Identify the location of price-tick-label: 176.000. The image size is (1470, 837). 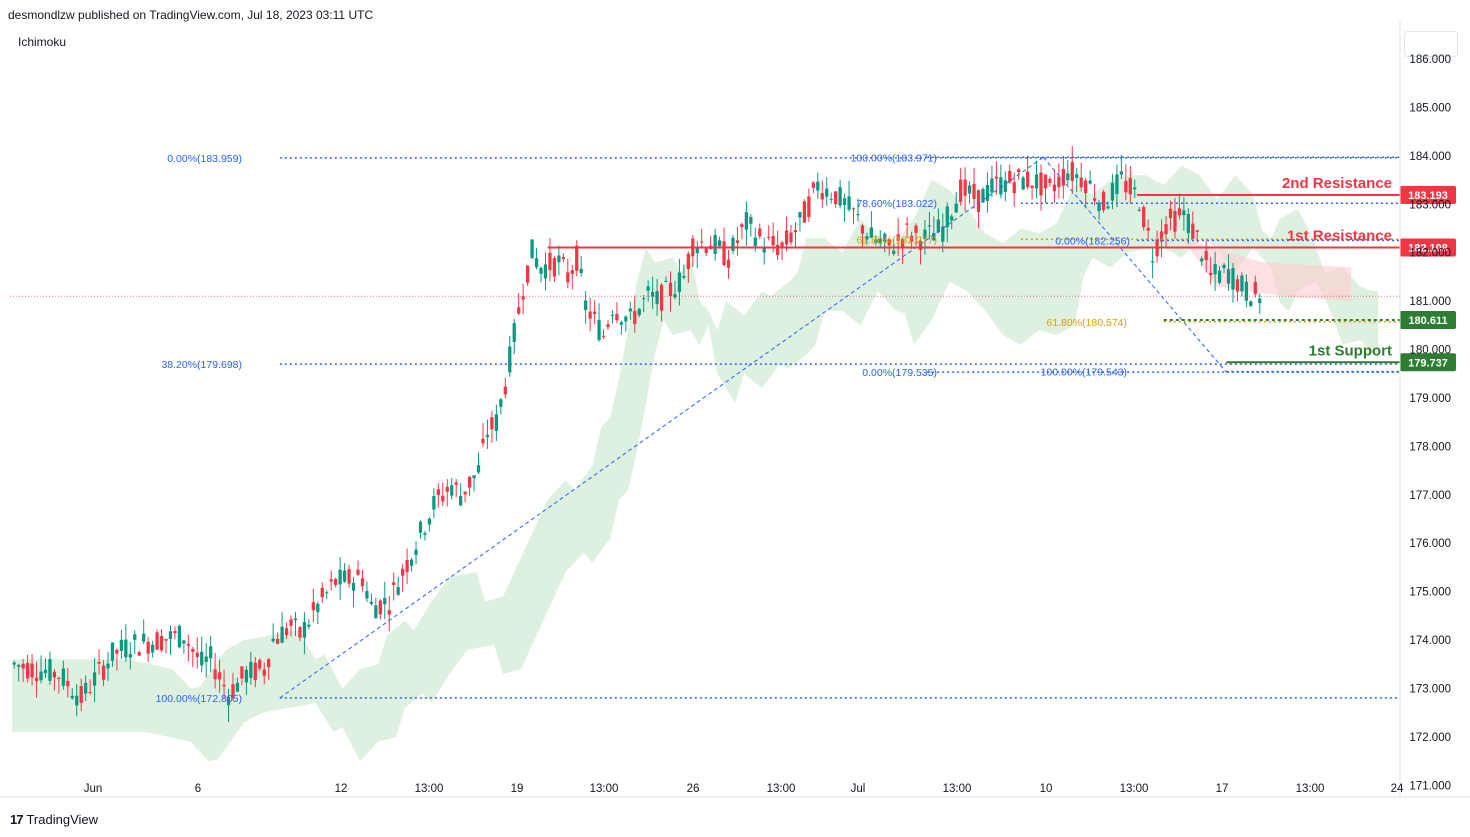
(1430, 544).